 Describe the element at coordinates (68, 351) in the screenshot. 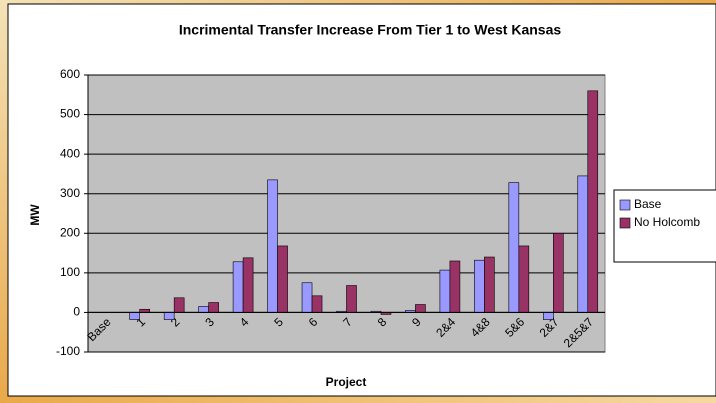

I see `y-tick-label: -100` at that location.